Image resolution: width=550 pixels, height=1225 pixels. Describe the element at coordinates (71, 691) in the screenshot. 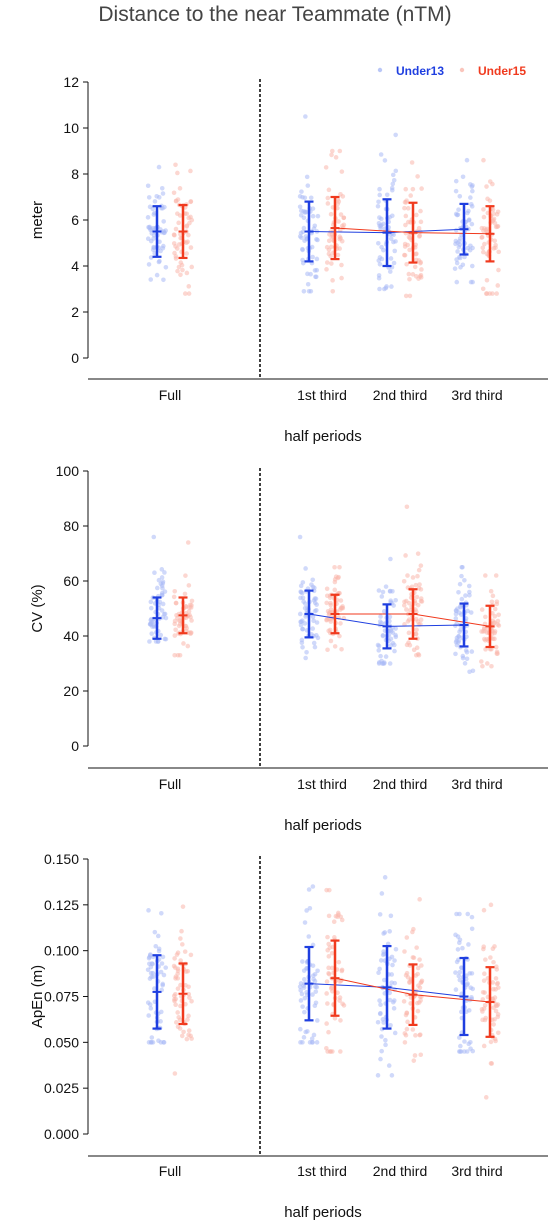

I see `y-tick-label: 20` at that location.